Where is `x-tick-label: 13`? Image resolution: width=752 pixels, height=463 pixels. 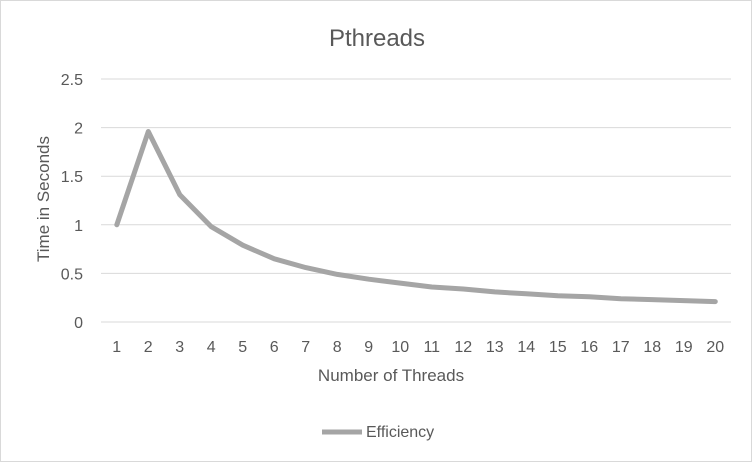 x-tick-label: 13 is located at coordinates (495, 347).